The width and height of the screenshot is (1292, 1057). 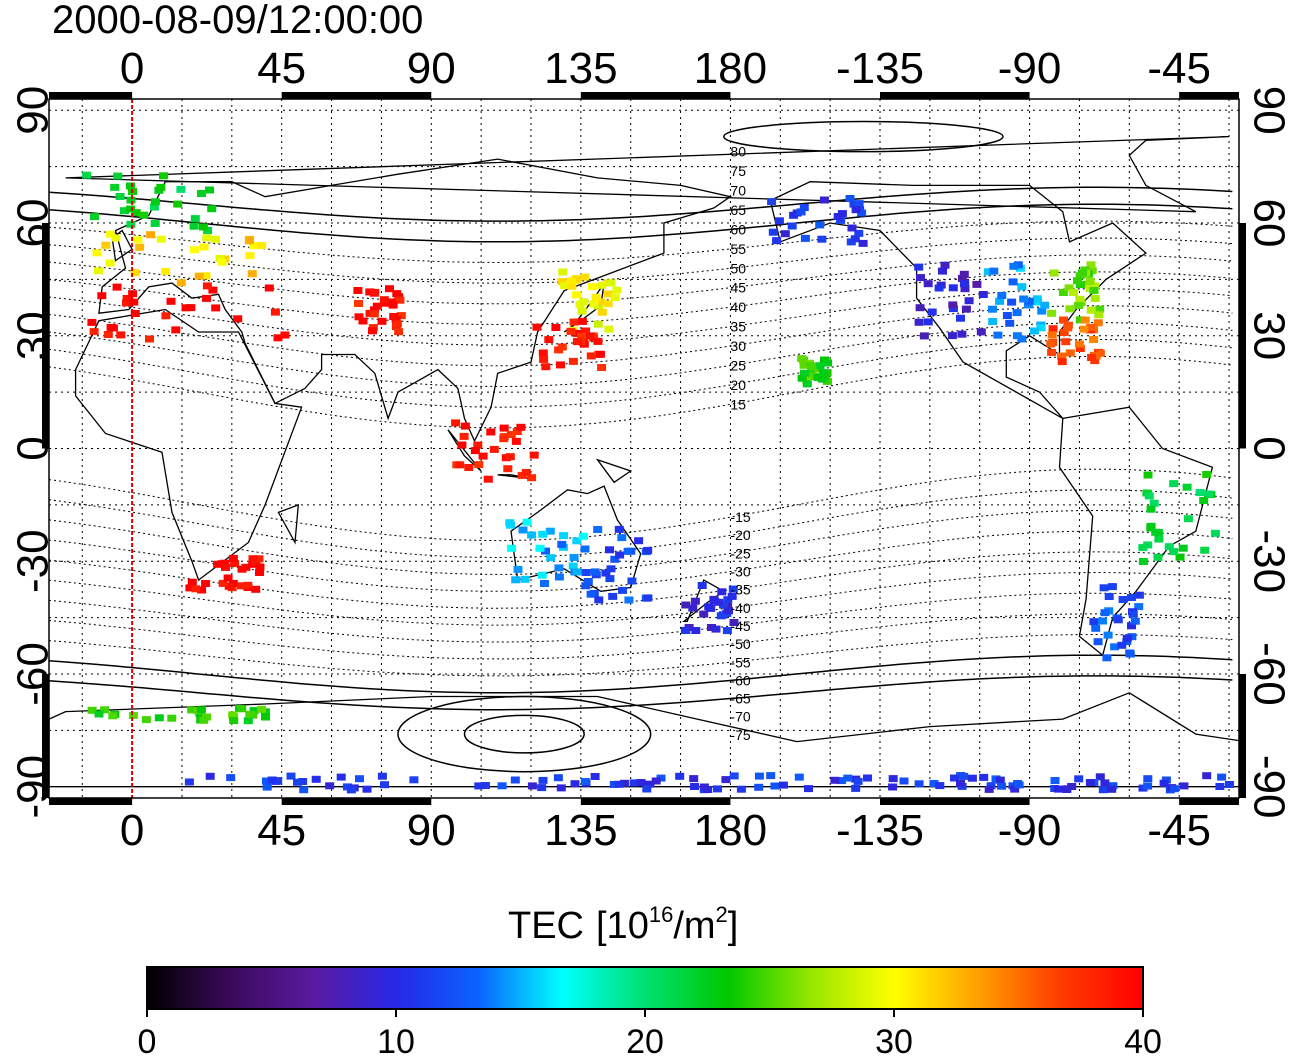 I want to click on contour-label: 15, so click(x=738, y=404).